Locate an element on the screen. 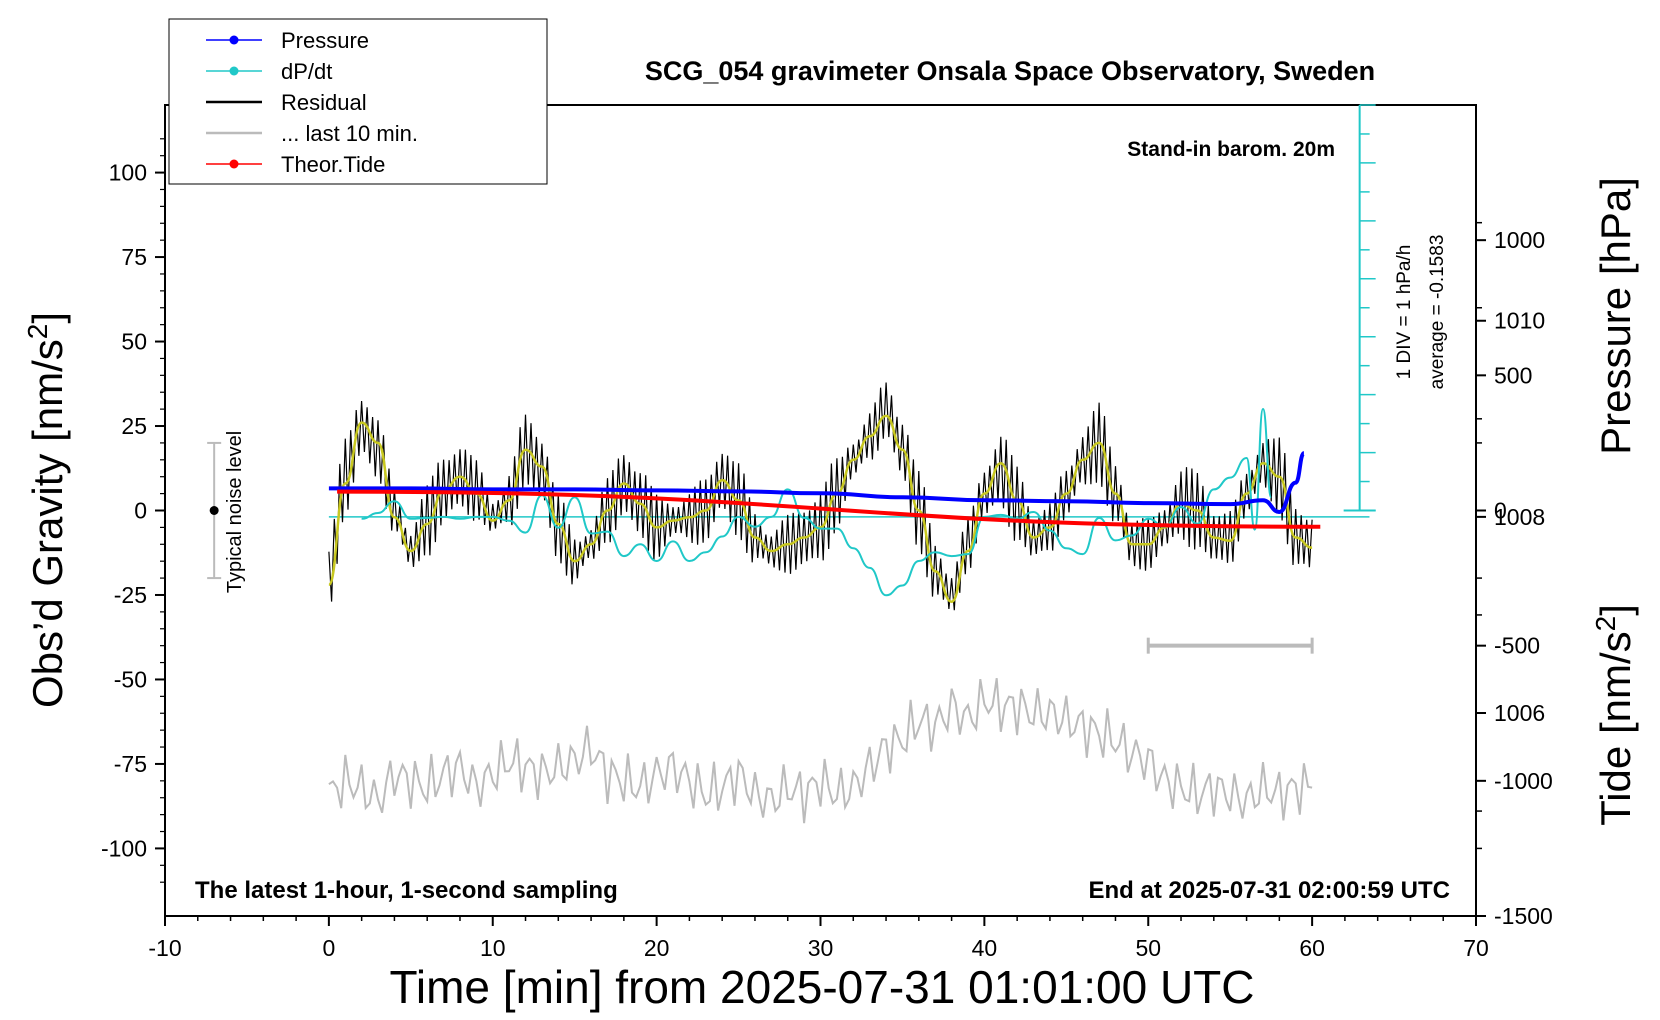  dpdt-series is located at coordinates (817, 502).